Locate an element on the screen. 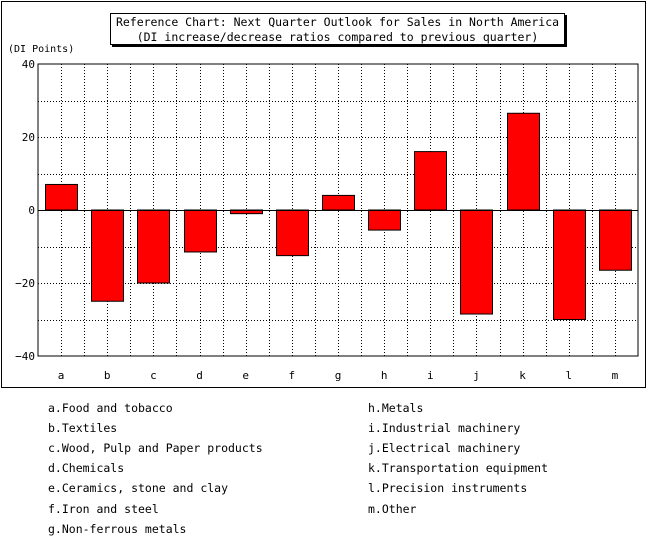 The height and width of the screenshot is (542, 649). bar-i is located at coordinates (430, 181).